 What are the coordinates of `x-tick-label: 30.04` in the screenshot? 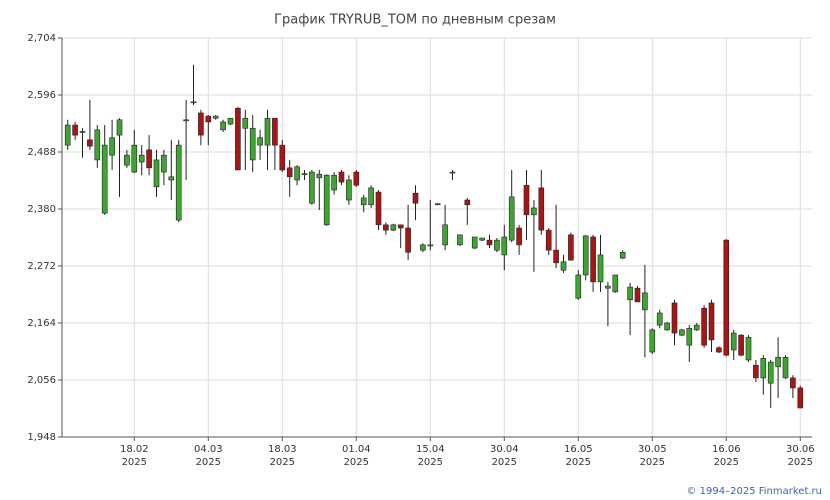 It's located at (504, 449).